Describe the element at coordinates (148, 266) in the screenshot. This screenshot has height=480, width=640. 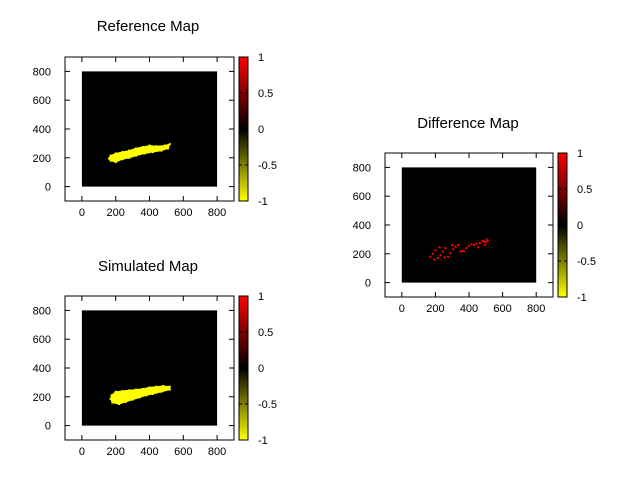
I see `chart-title: Simulated Map` at that location.